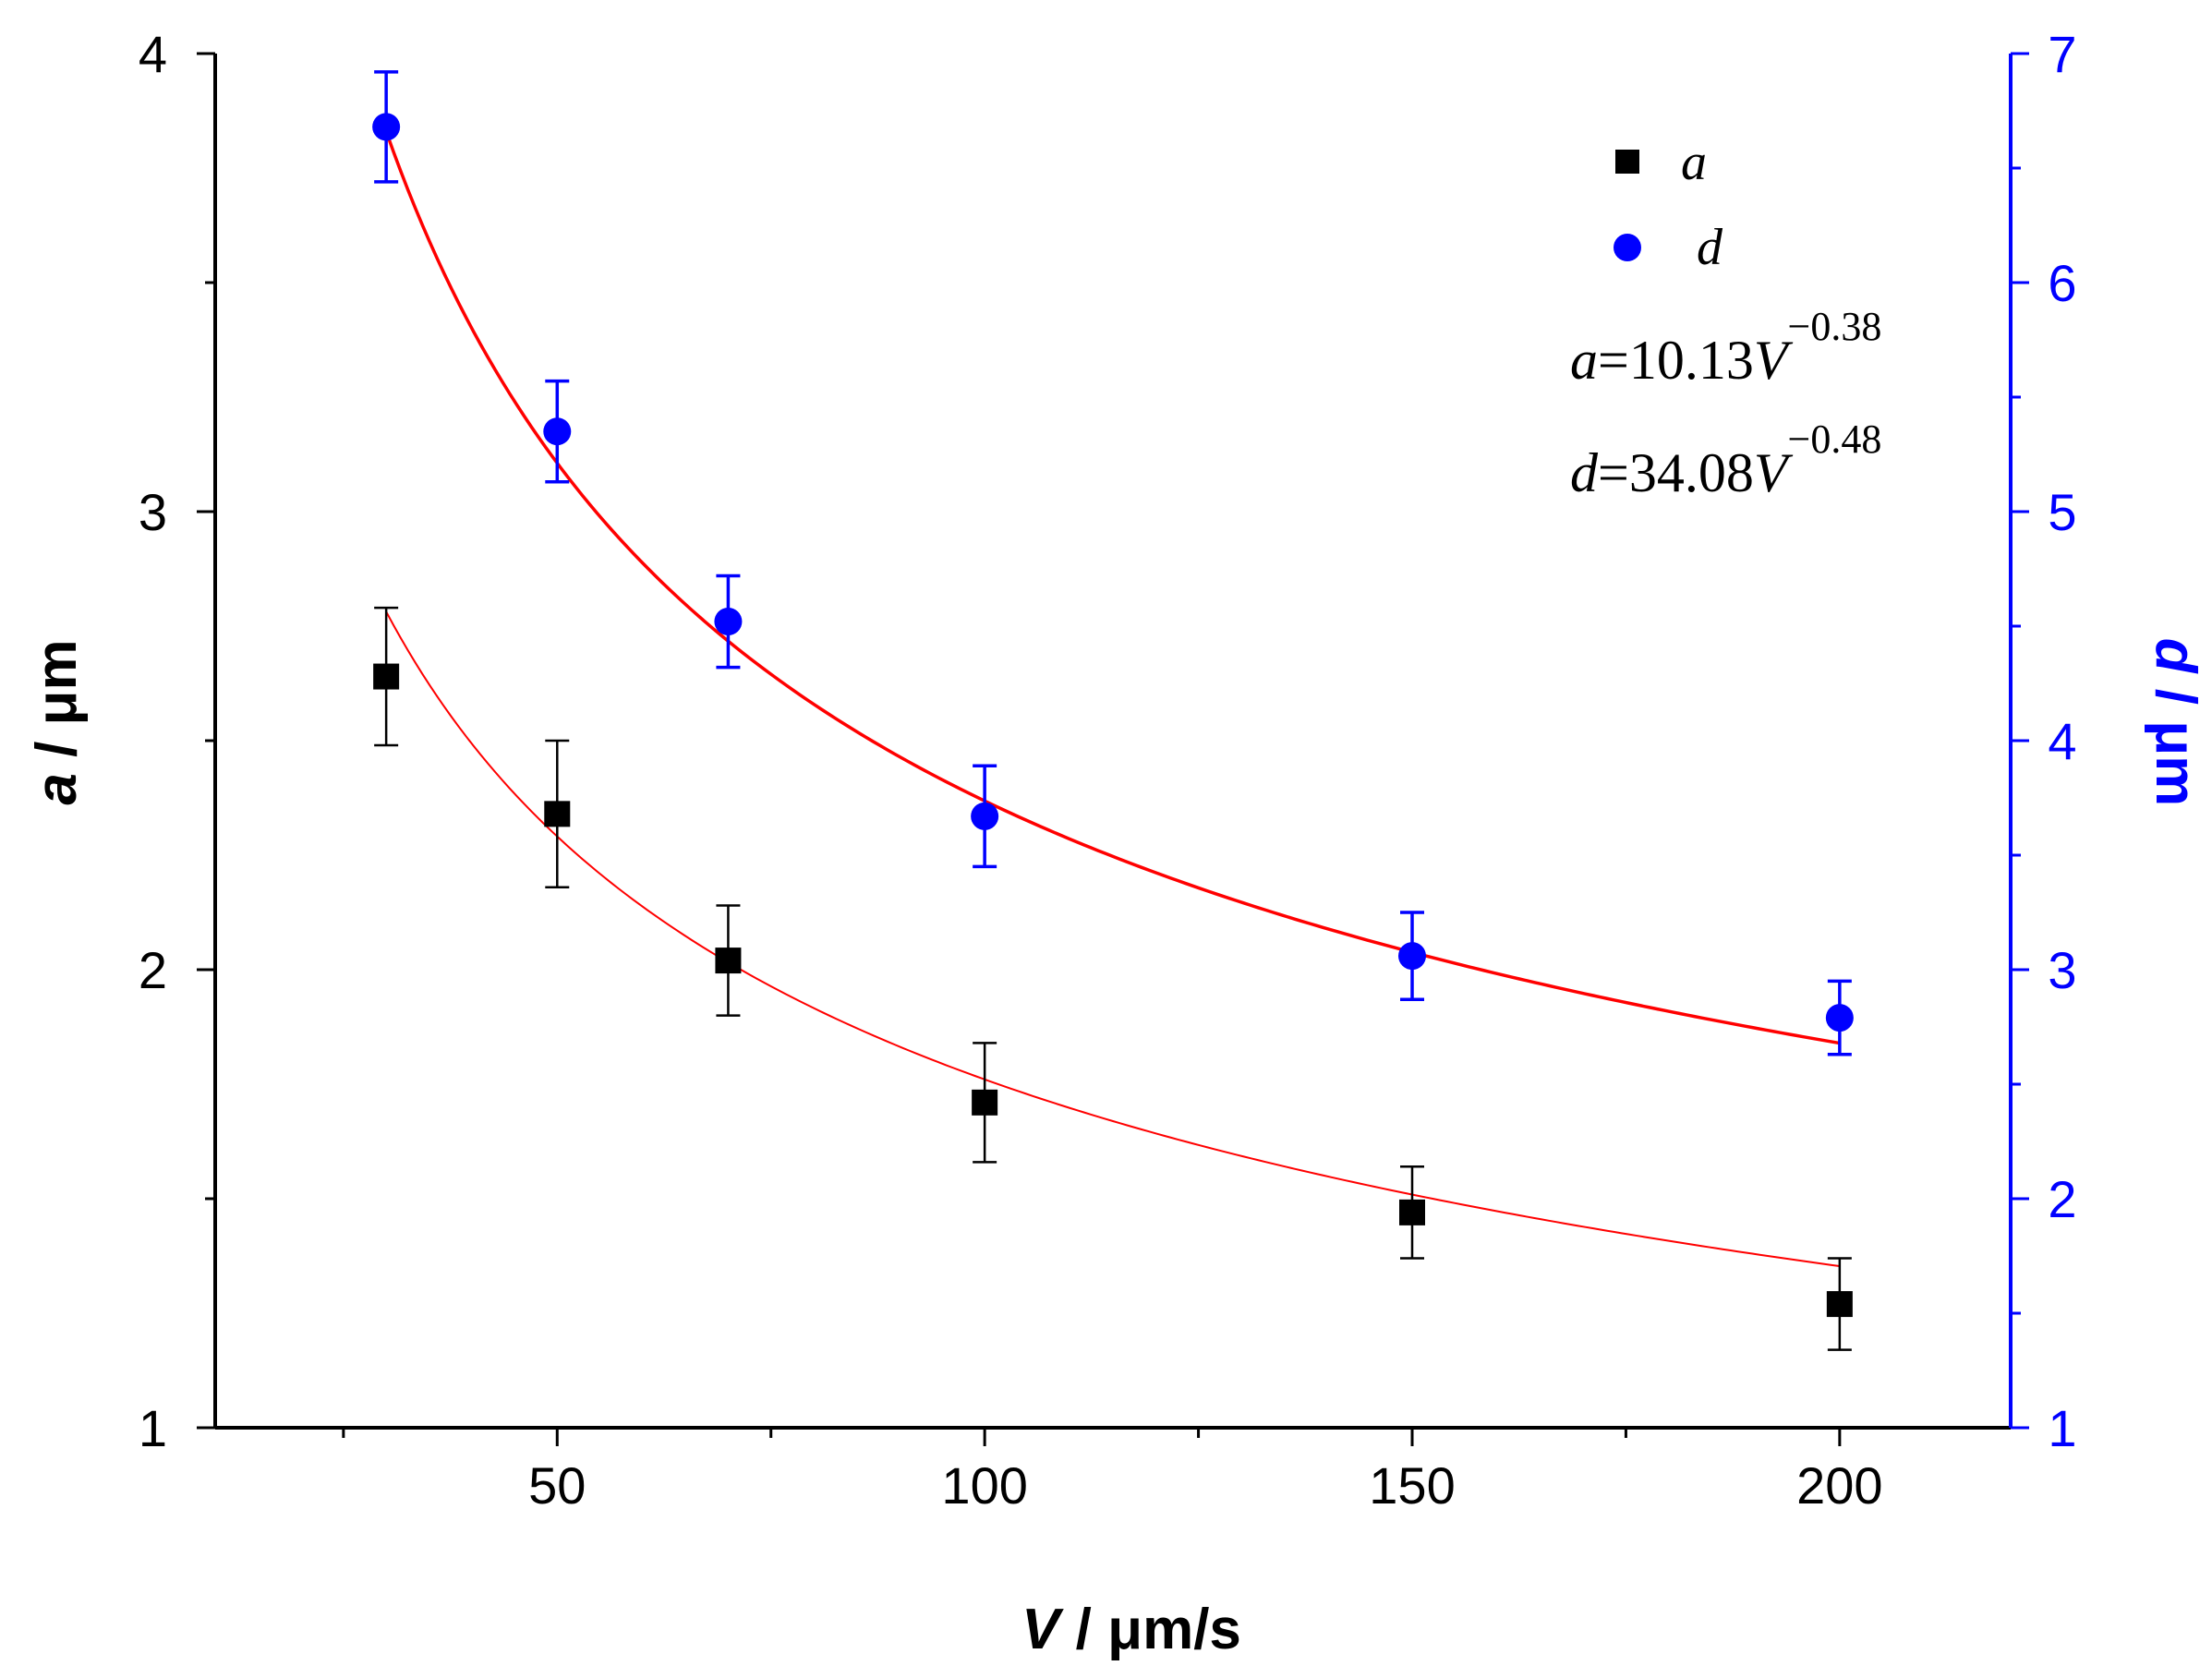 This screenshot has width=2212, height=1678. I want to click on y-left-tick-label: 3, so click(153, 512).